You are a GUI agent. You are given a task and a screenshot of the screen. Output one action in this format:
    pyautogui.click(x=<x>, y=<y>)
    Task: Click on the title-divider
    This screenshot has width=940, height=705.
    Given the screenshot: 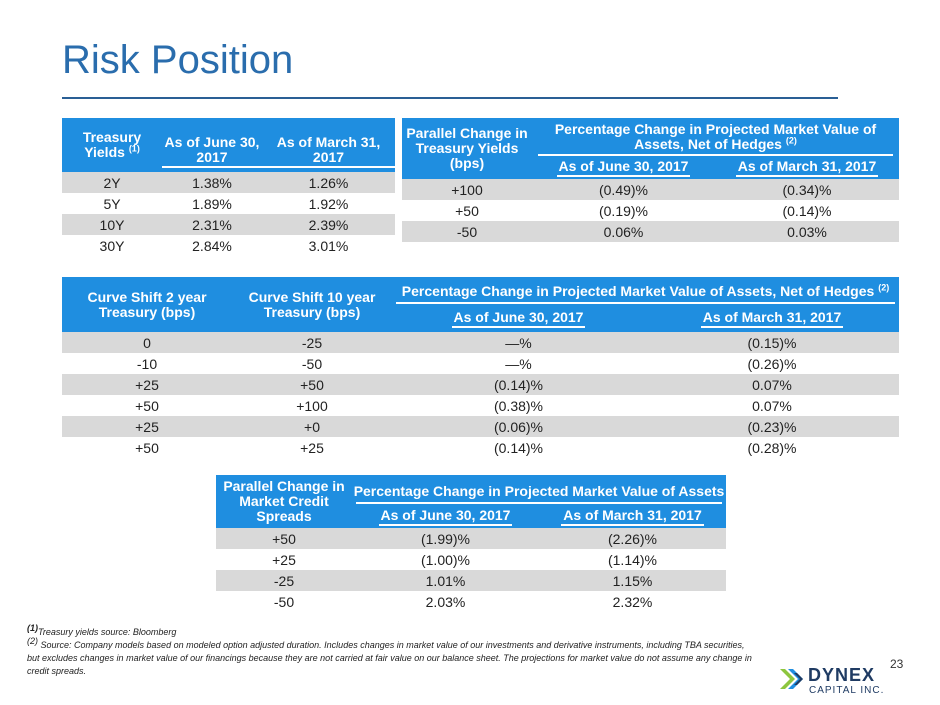 What is the action you would take?
    pyautogui.click(x=450, y=98)
    